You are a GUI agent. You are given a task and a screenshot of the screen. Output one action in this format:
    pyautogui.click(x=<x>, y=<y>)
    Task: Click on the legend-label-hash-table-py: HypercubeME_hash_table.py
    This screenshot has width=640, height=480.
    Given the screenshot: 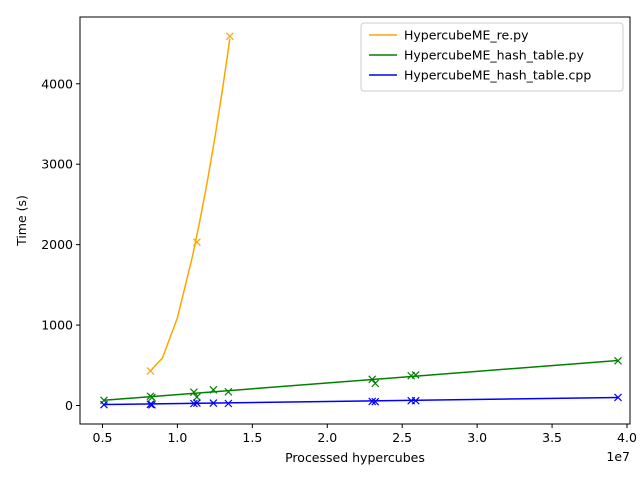 What is the action you would take?
    pyautogui.click(x=494, y=55)
    